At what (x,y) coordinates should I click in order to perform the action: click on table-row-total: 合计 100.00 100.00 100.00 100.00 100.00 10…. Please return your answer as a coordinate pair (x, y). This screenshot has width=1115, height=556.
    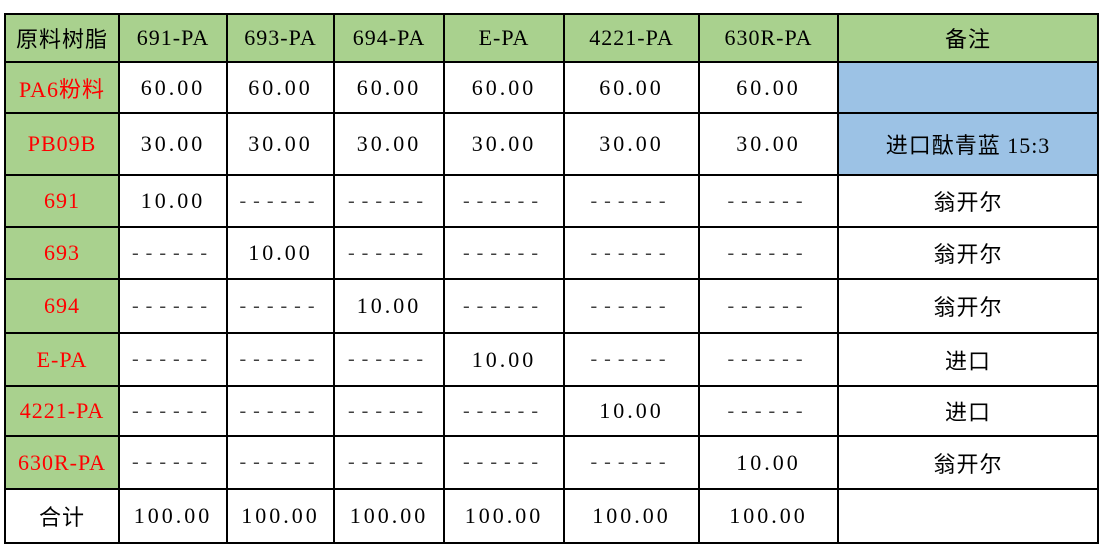
    Looking at the image, I should click on (551, 516).